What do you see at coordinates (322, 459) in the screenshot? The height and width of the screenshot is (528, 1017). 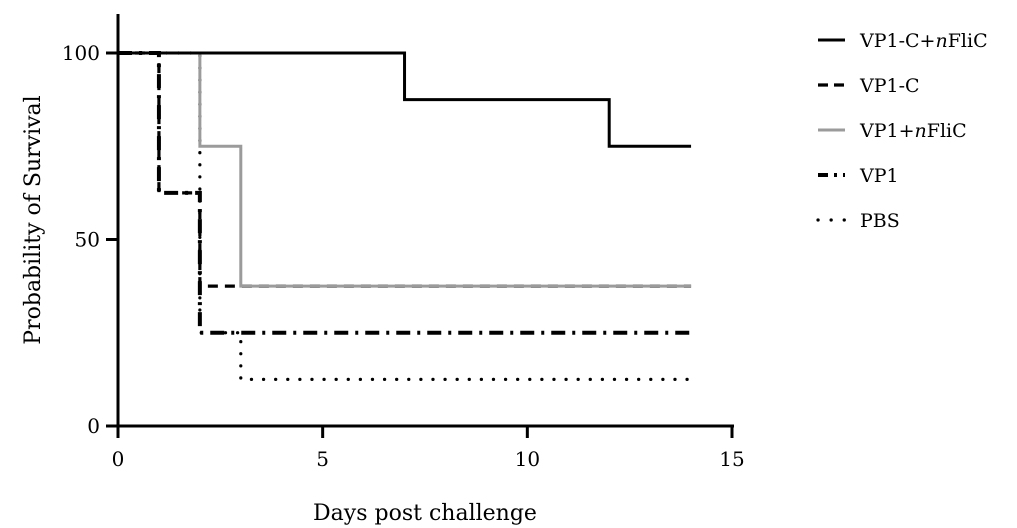 I see `x-tick-label: 5` at bounding box center [322, 459].